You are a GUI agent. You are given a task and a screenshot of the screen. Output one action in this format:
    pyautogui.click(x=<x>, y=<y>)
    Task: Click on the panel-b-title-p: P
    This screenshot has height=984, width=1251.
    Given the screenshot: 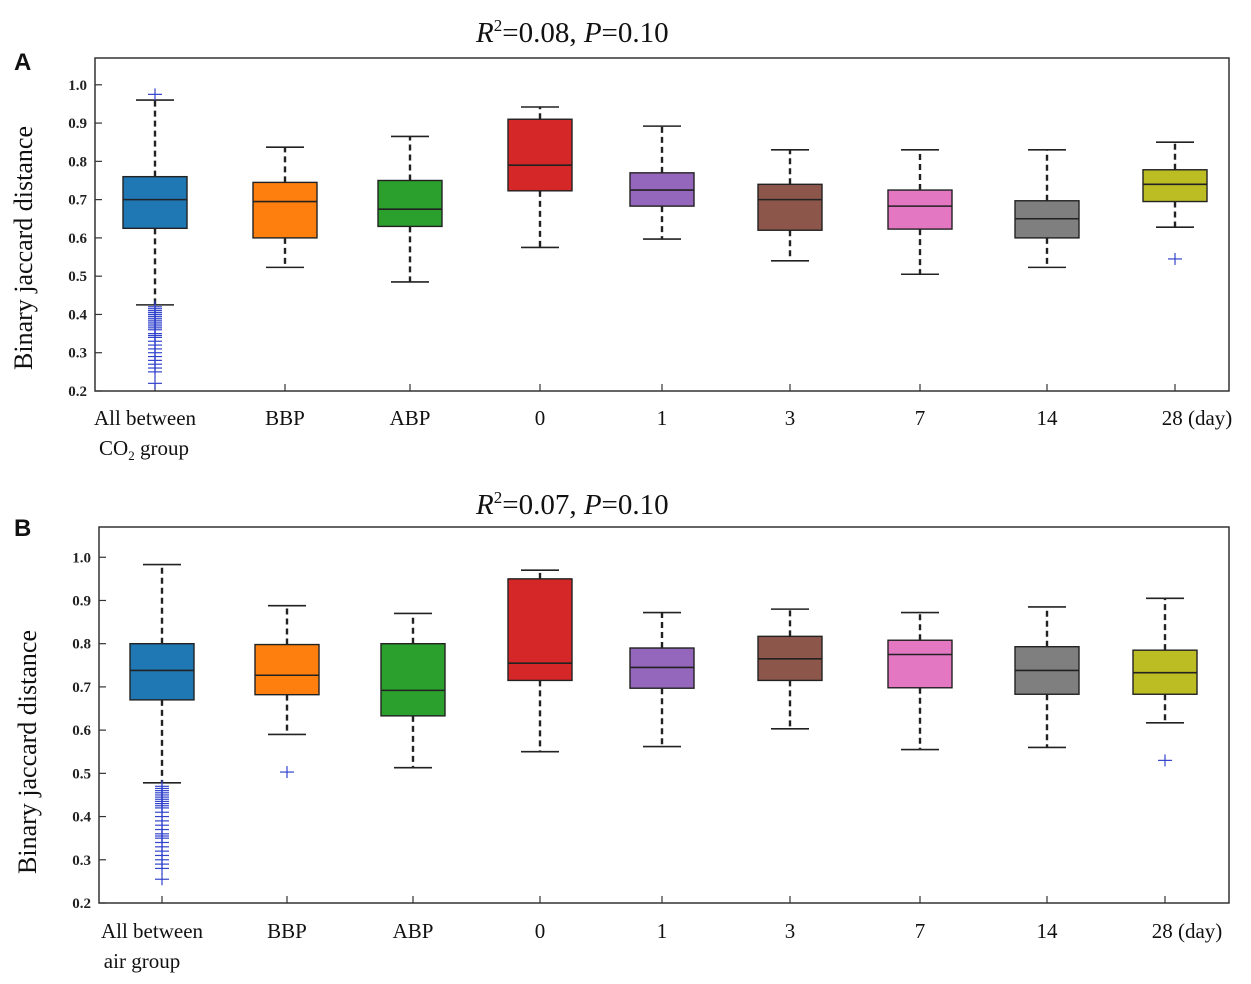 What is the action you would take?
    pyautogui.click(x=592, y=505)
    